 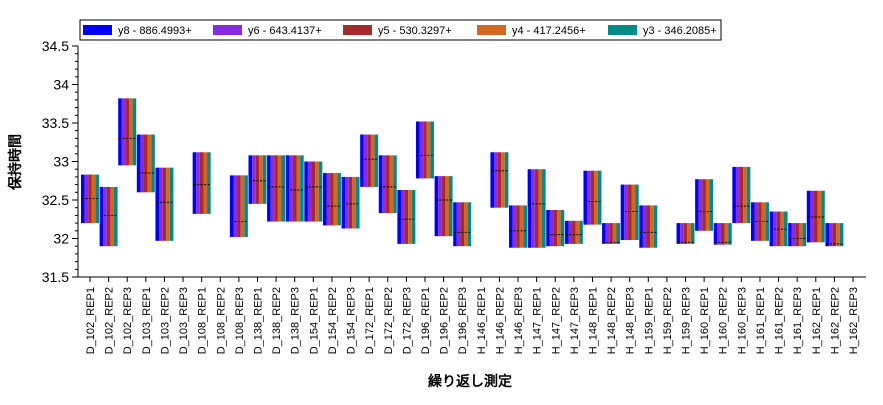 What do you see at coordinates (370, 320) in the screenshot?
I see `x-tick-label: D_172_REP1` at bounding box center [370, 320].